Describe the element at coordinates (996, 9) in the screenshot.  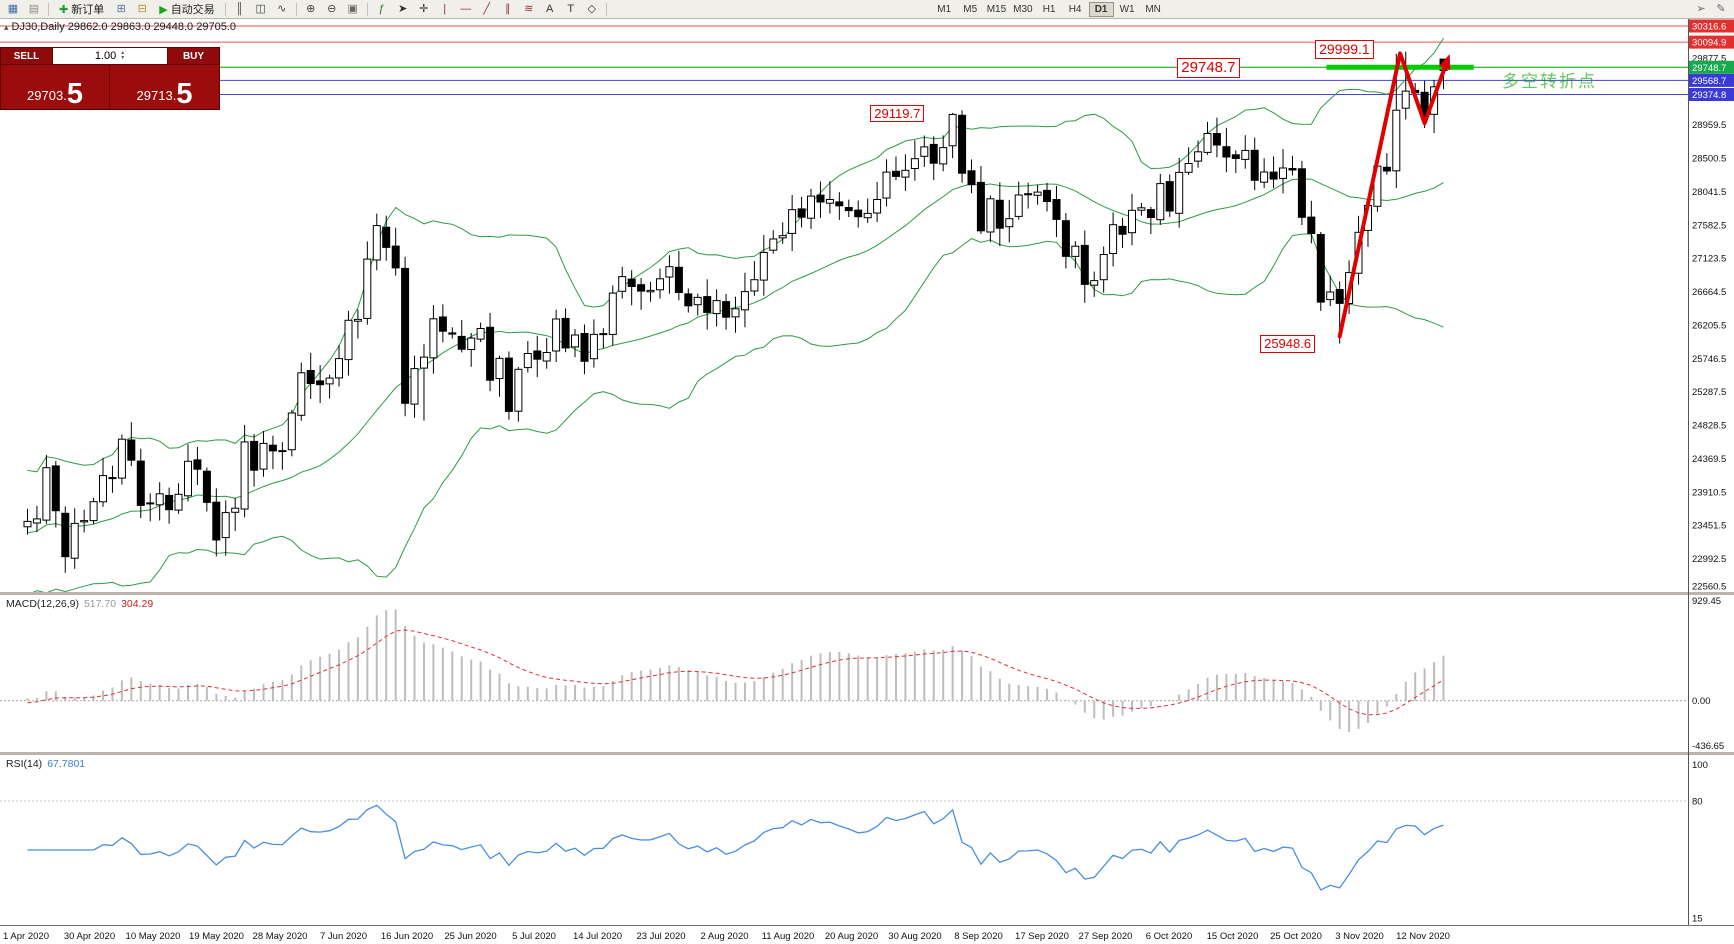
I see `timeframe-m15: M15` at that location.